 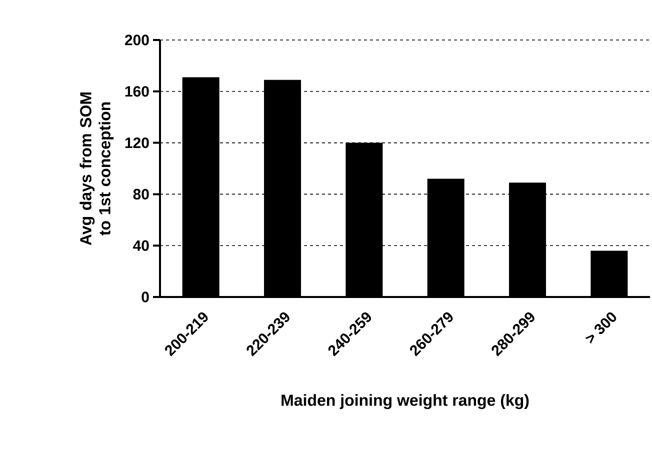 What do you see at coordinates (145, 297) in the screenshot?
I see `y-tick-label: 0` at bounding box center [145, 297].